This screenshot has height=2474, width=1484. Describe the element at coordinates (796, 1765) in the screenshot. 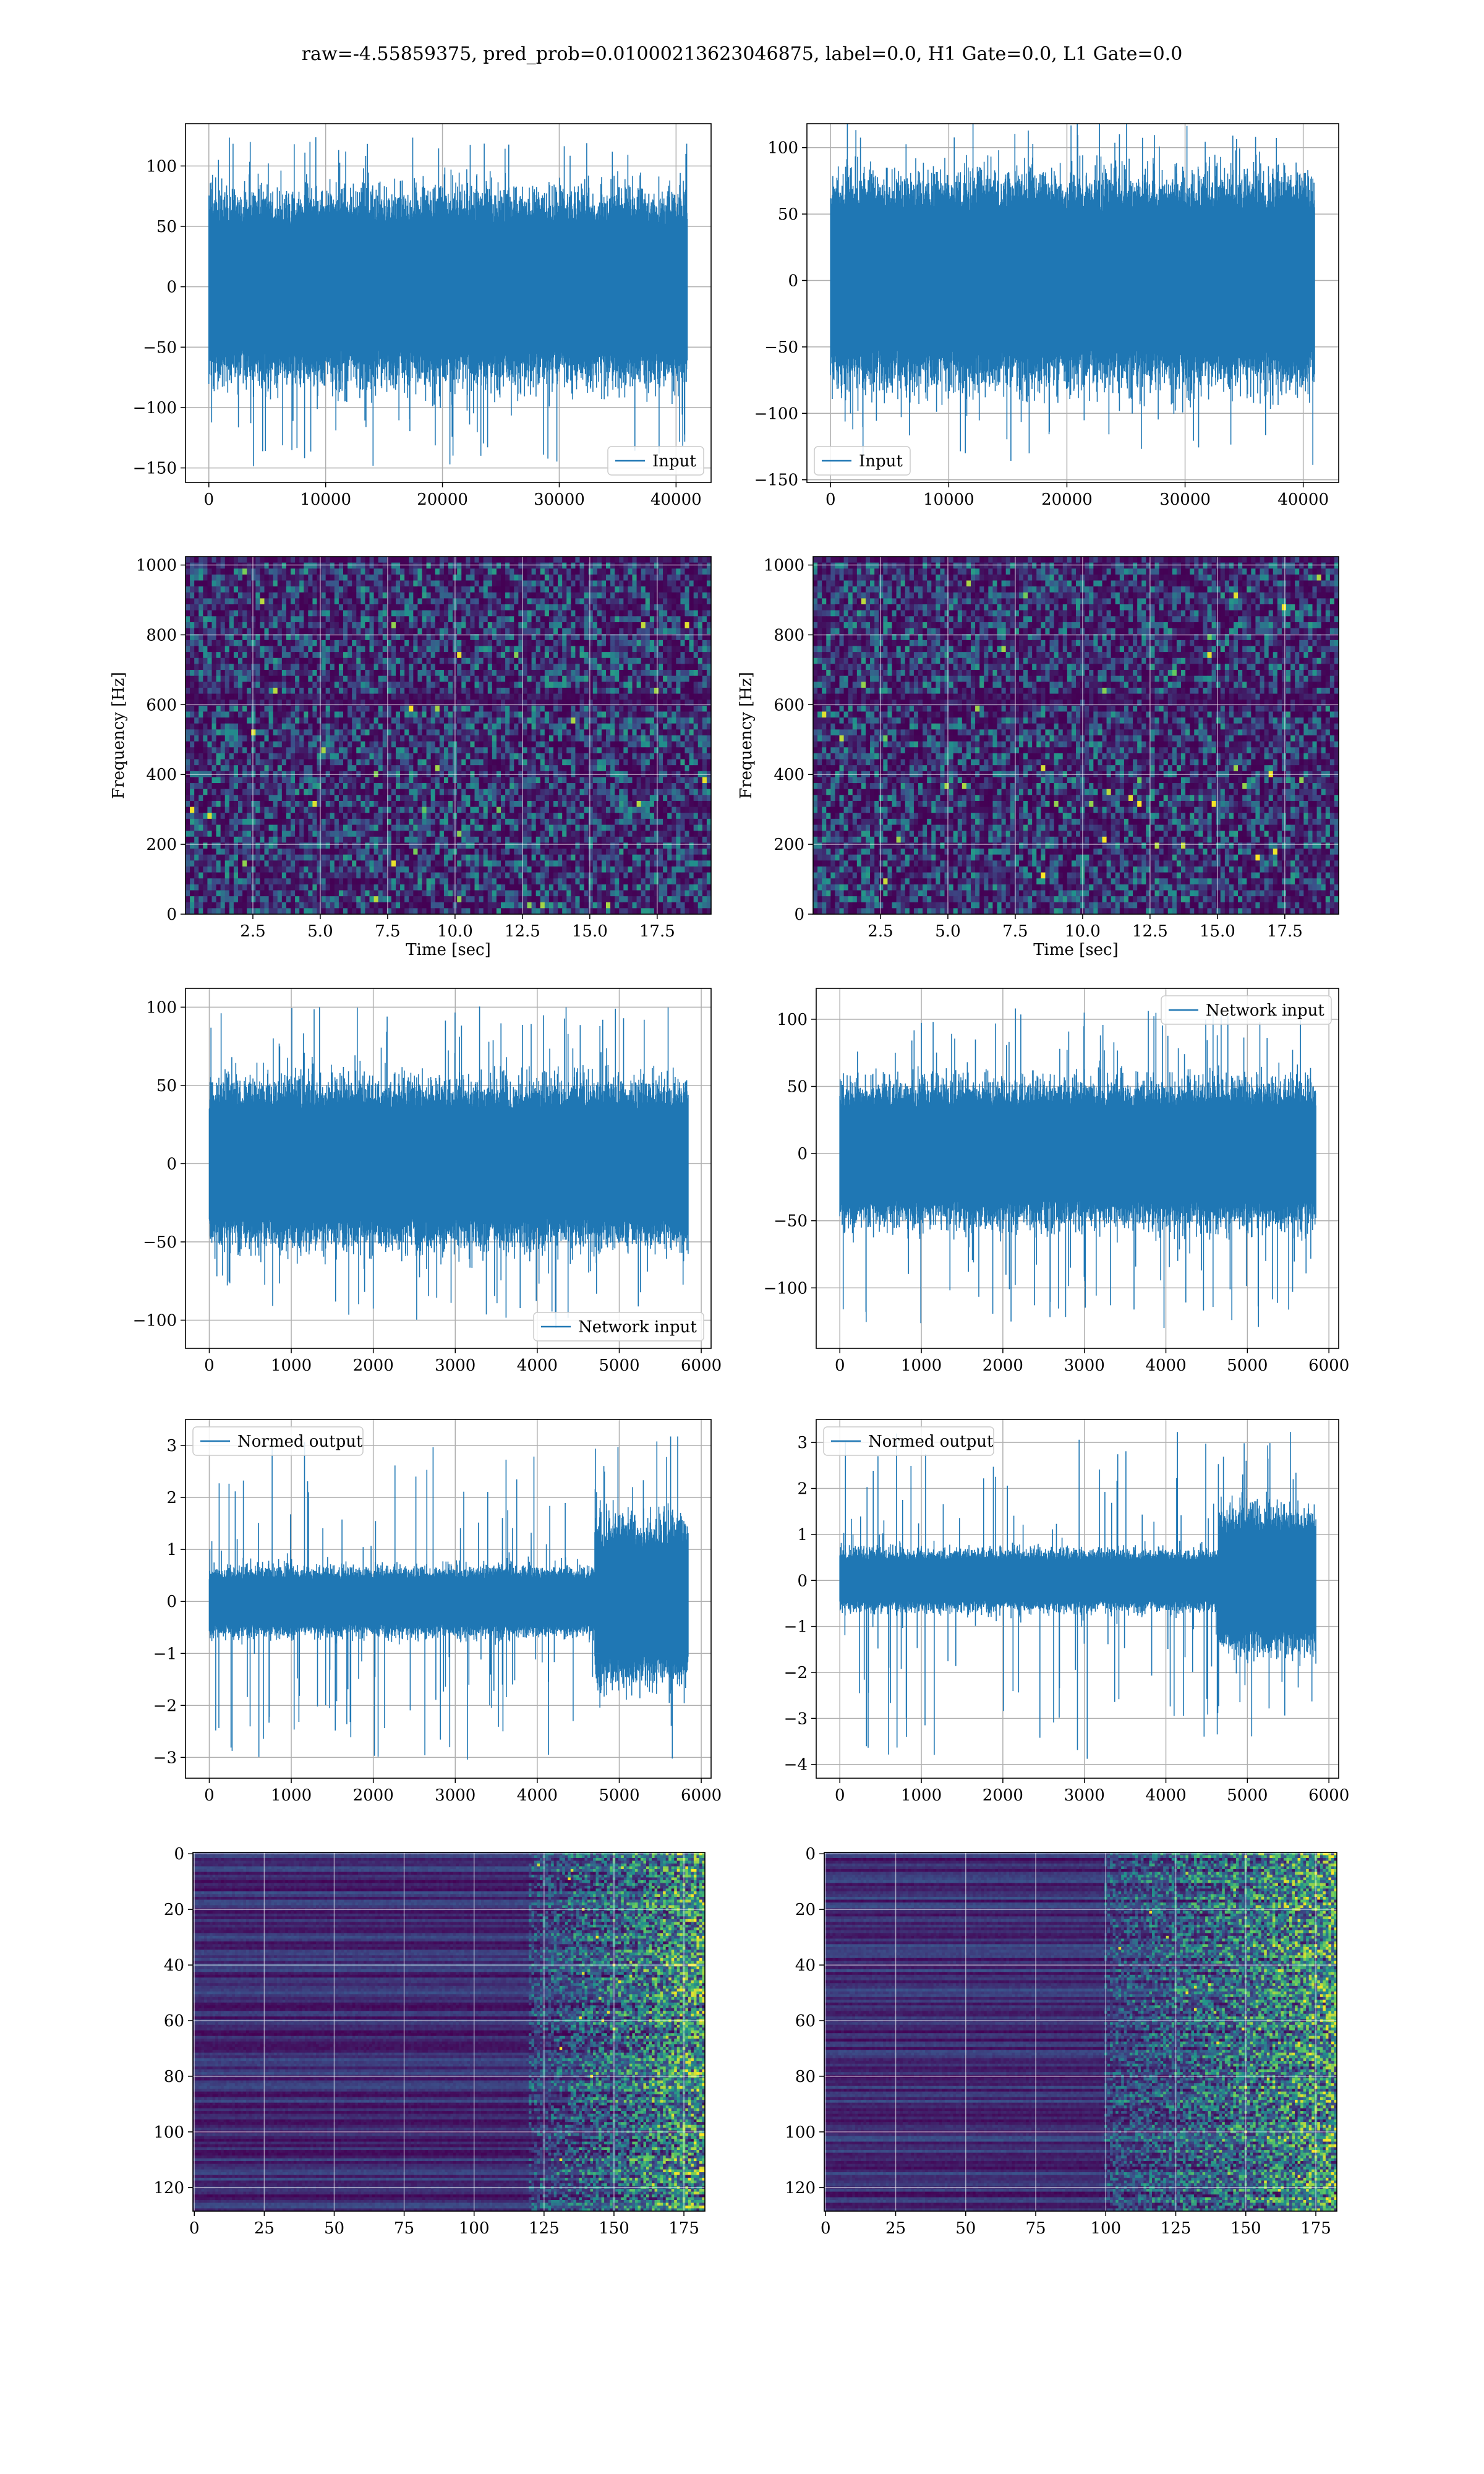

I see `y-tick-label: −4` at that location.